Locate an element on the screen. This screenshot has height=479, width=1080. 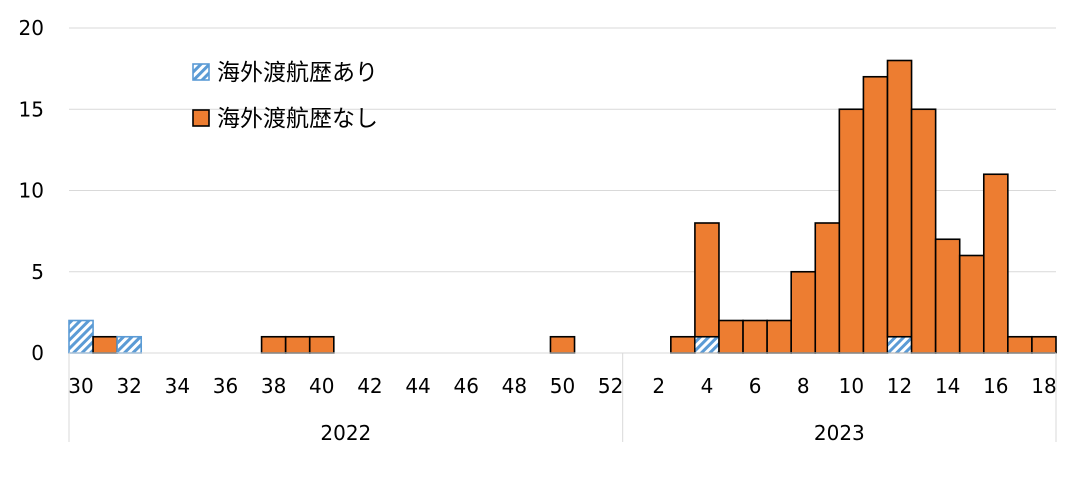
x-tick-label: 42 is located at coordinates (369, 386).